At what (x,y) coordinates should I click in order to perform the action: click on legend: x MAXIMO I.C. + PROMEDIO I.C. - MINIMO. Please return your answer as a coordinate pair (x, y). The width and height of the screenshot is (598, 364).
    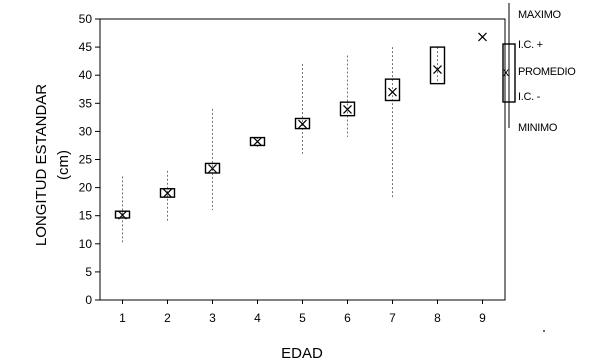
    Looking at the image, I should click on (539, 68).